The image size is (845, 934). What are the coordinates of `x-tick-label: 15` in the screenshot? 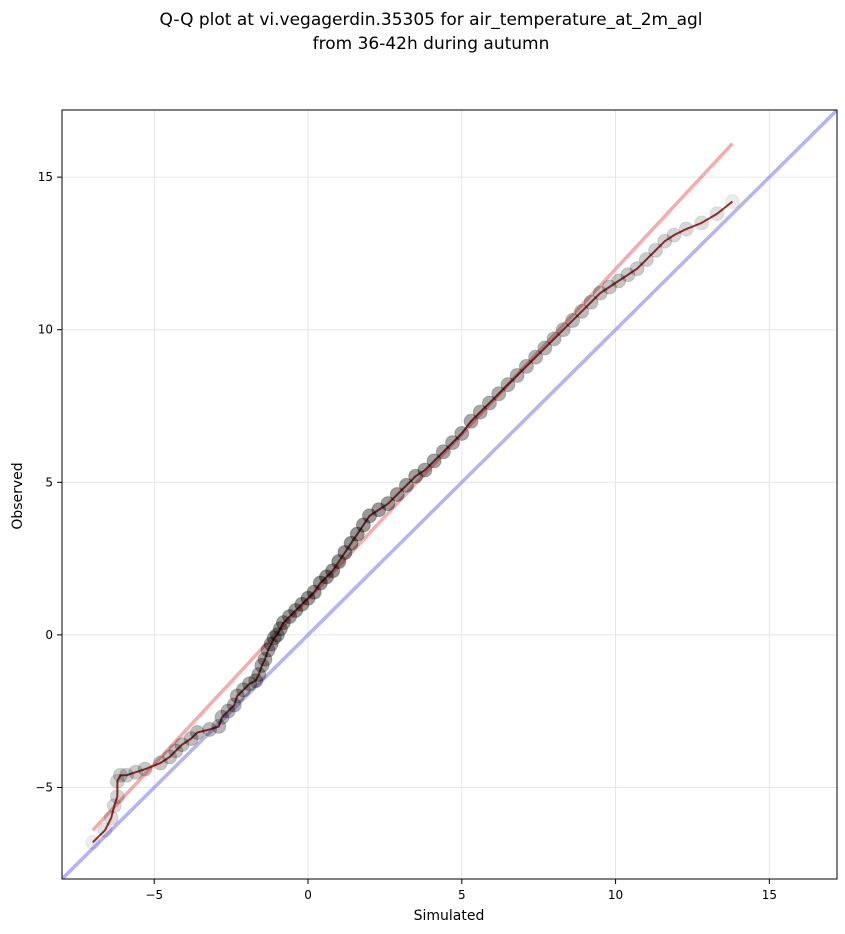 It's located at (769, 895).